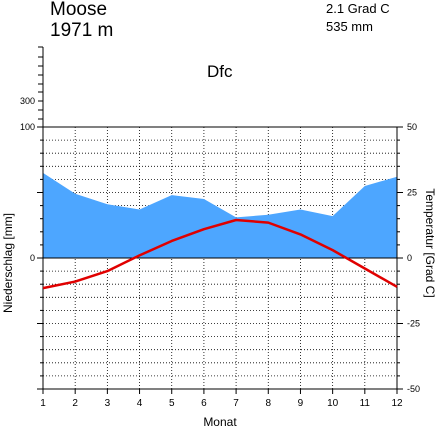  Describe the element at coordinates (220, 71) in the screenshot. I see `climate-class-label: Dfc` at that location.